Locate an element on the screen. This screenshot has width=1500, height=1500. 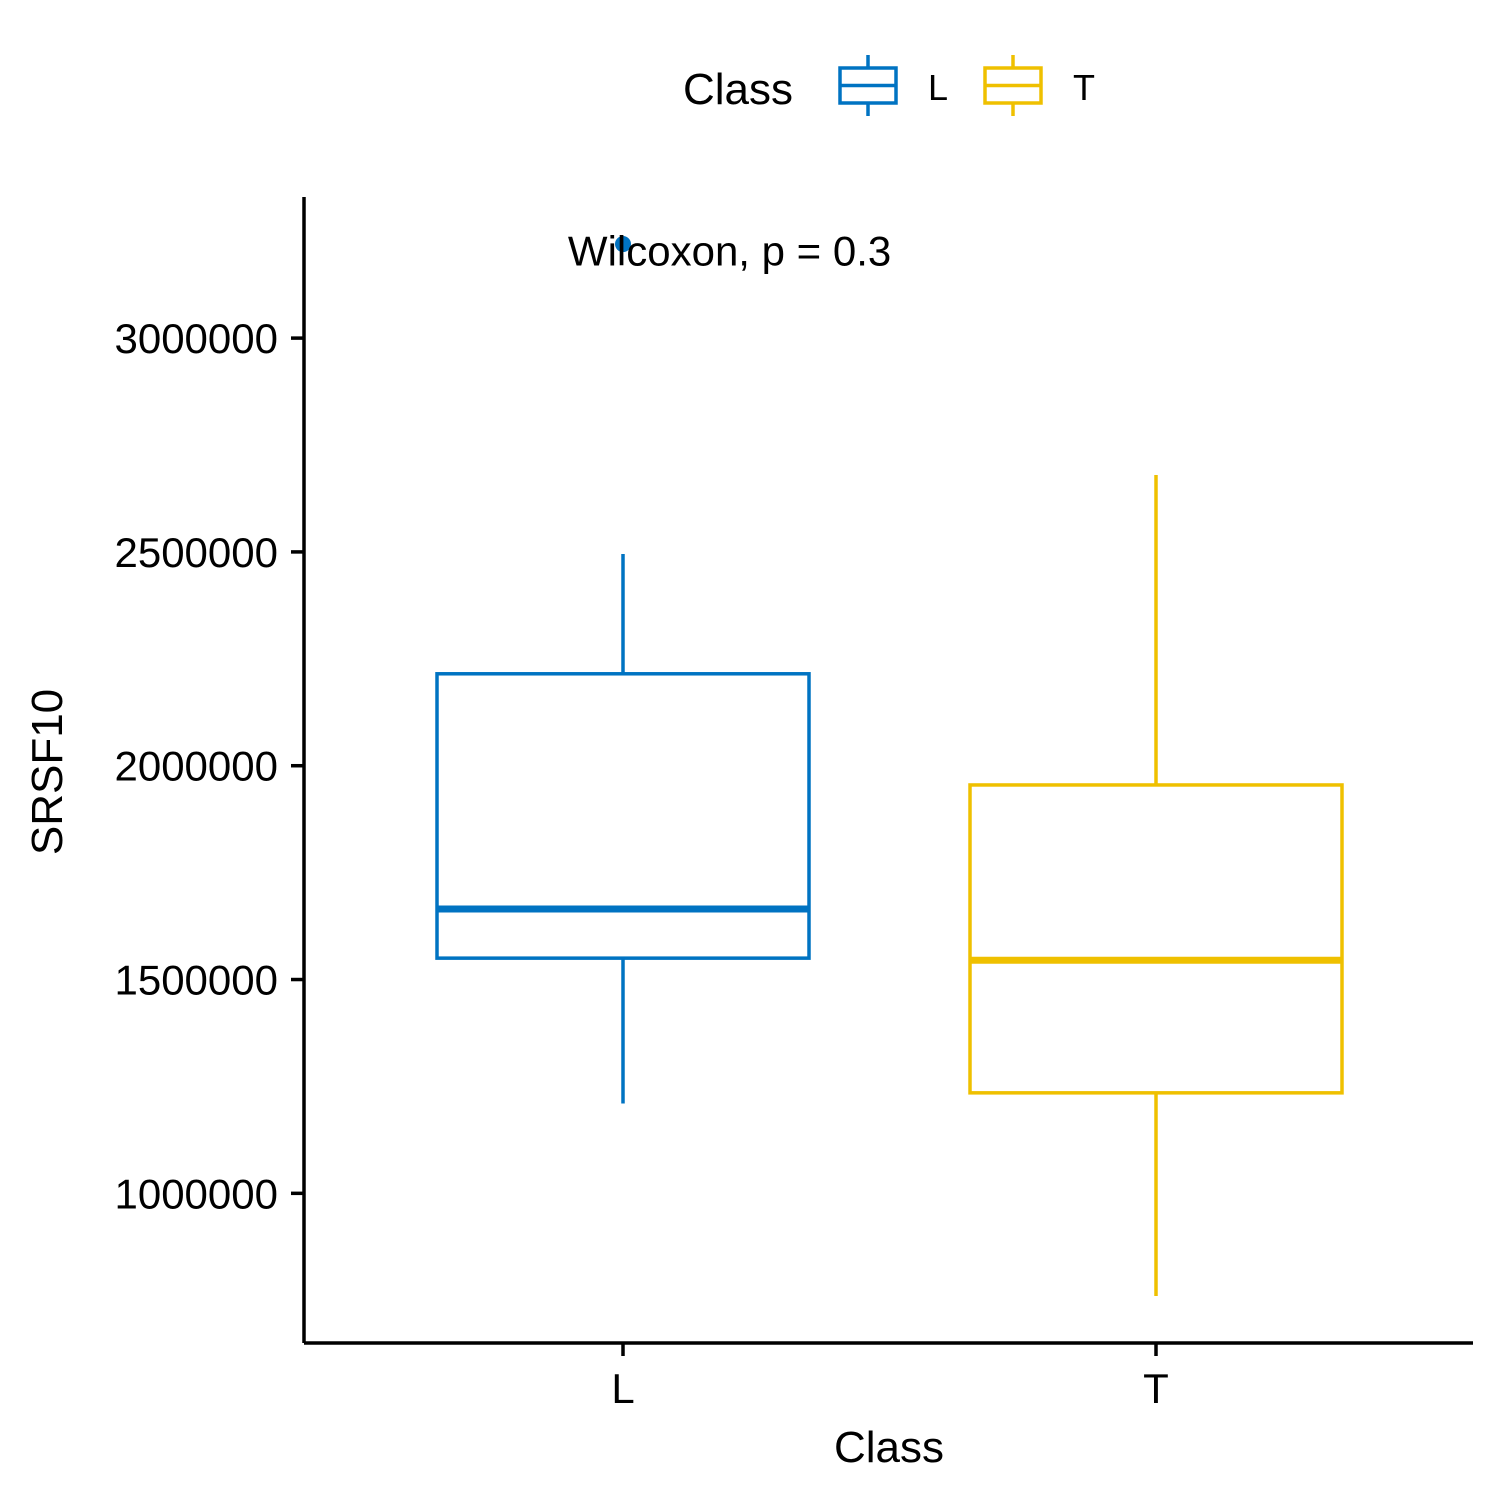
box-T is located at coordinates (1156, 885).